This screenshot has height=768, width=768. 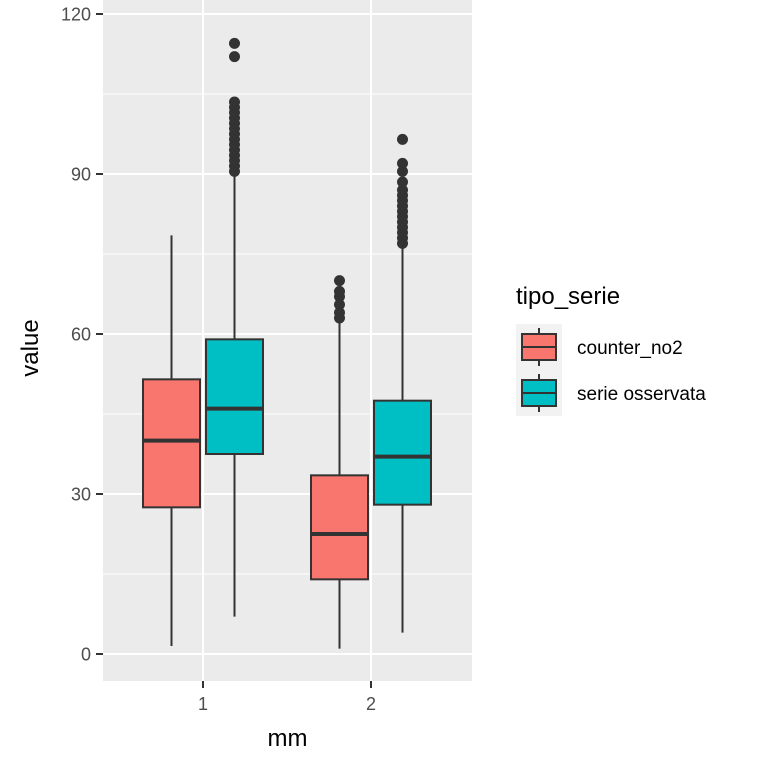 I want to click on x-tick-label: 2, so click(x=371, y=704).